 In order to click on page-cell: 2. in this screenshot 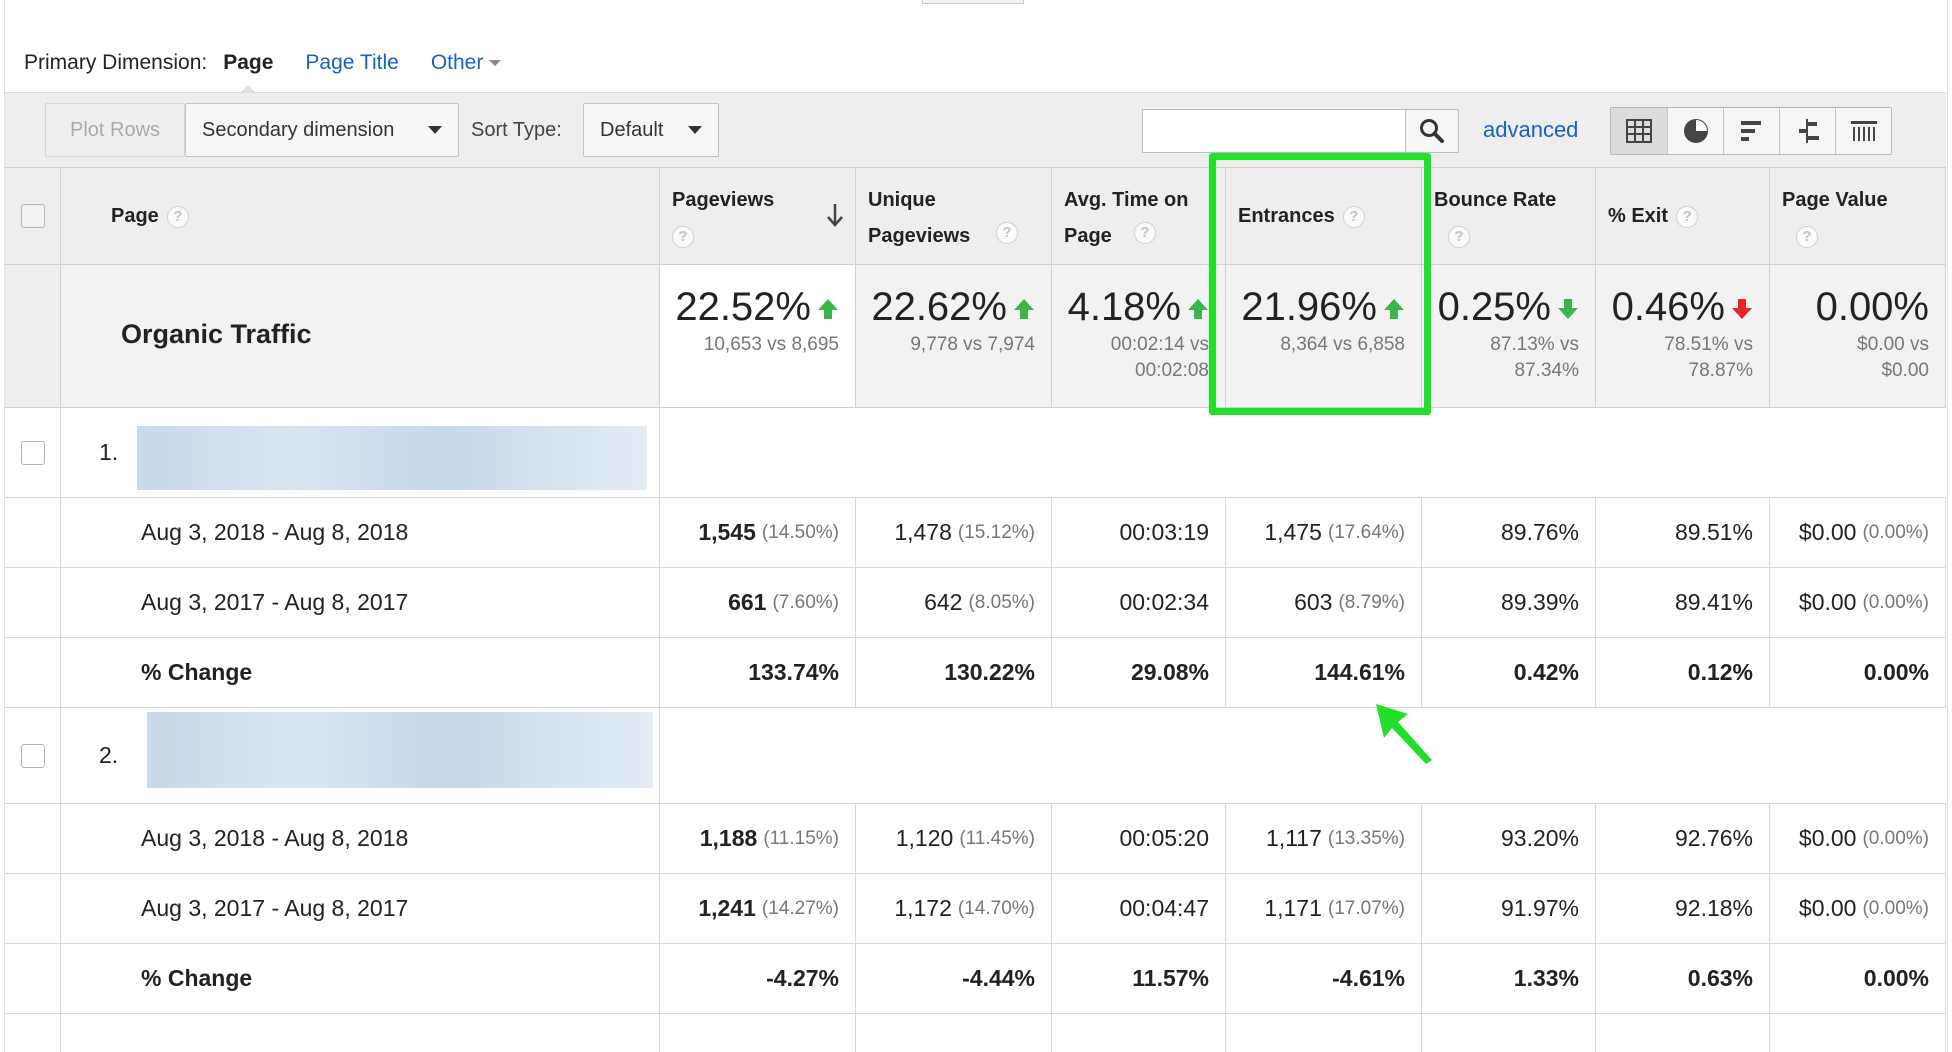, I will do `click(360, 755)`.